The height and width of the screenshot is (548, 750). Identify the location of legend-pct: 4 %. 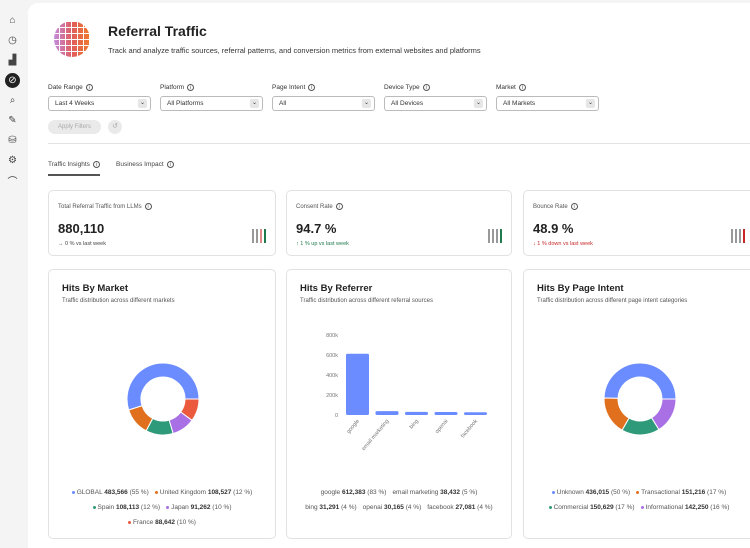
(349, 507).